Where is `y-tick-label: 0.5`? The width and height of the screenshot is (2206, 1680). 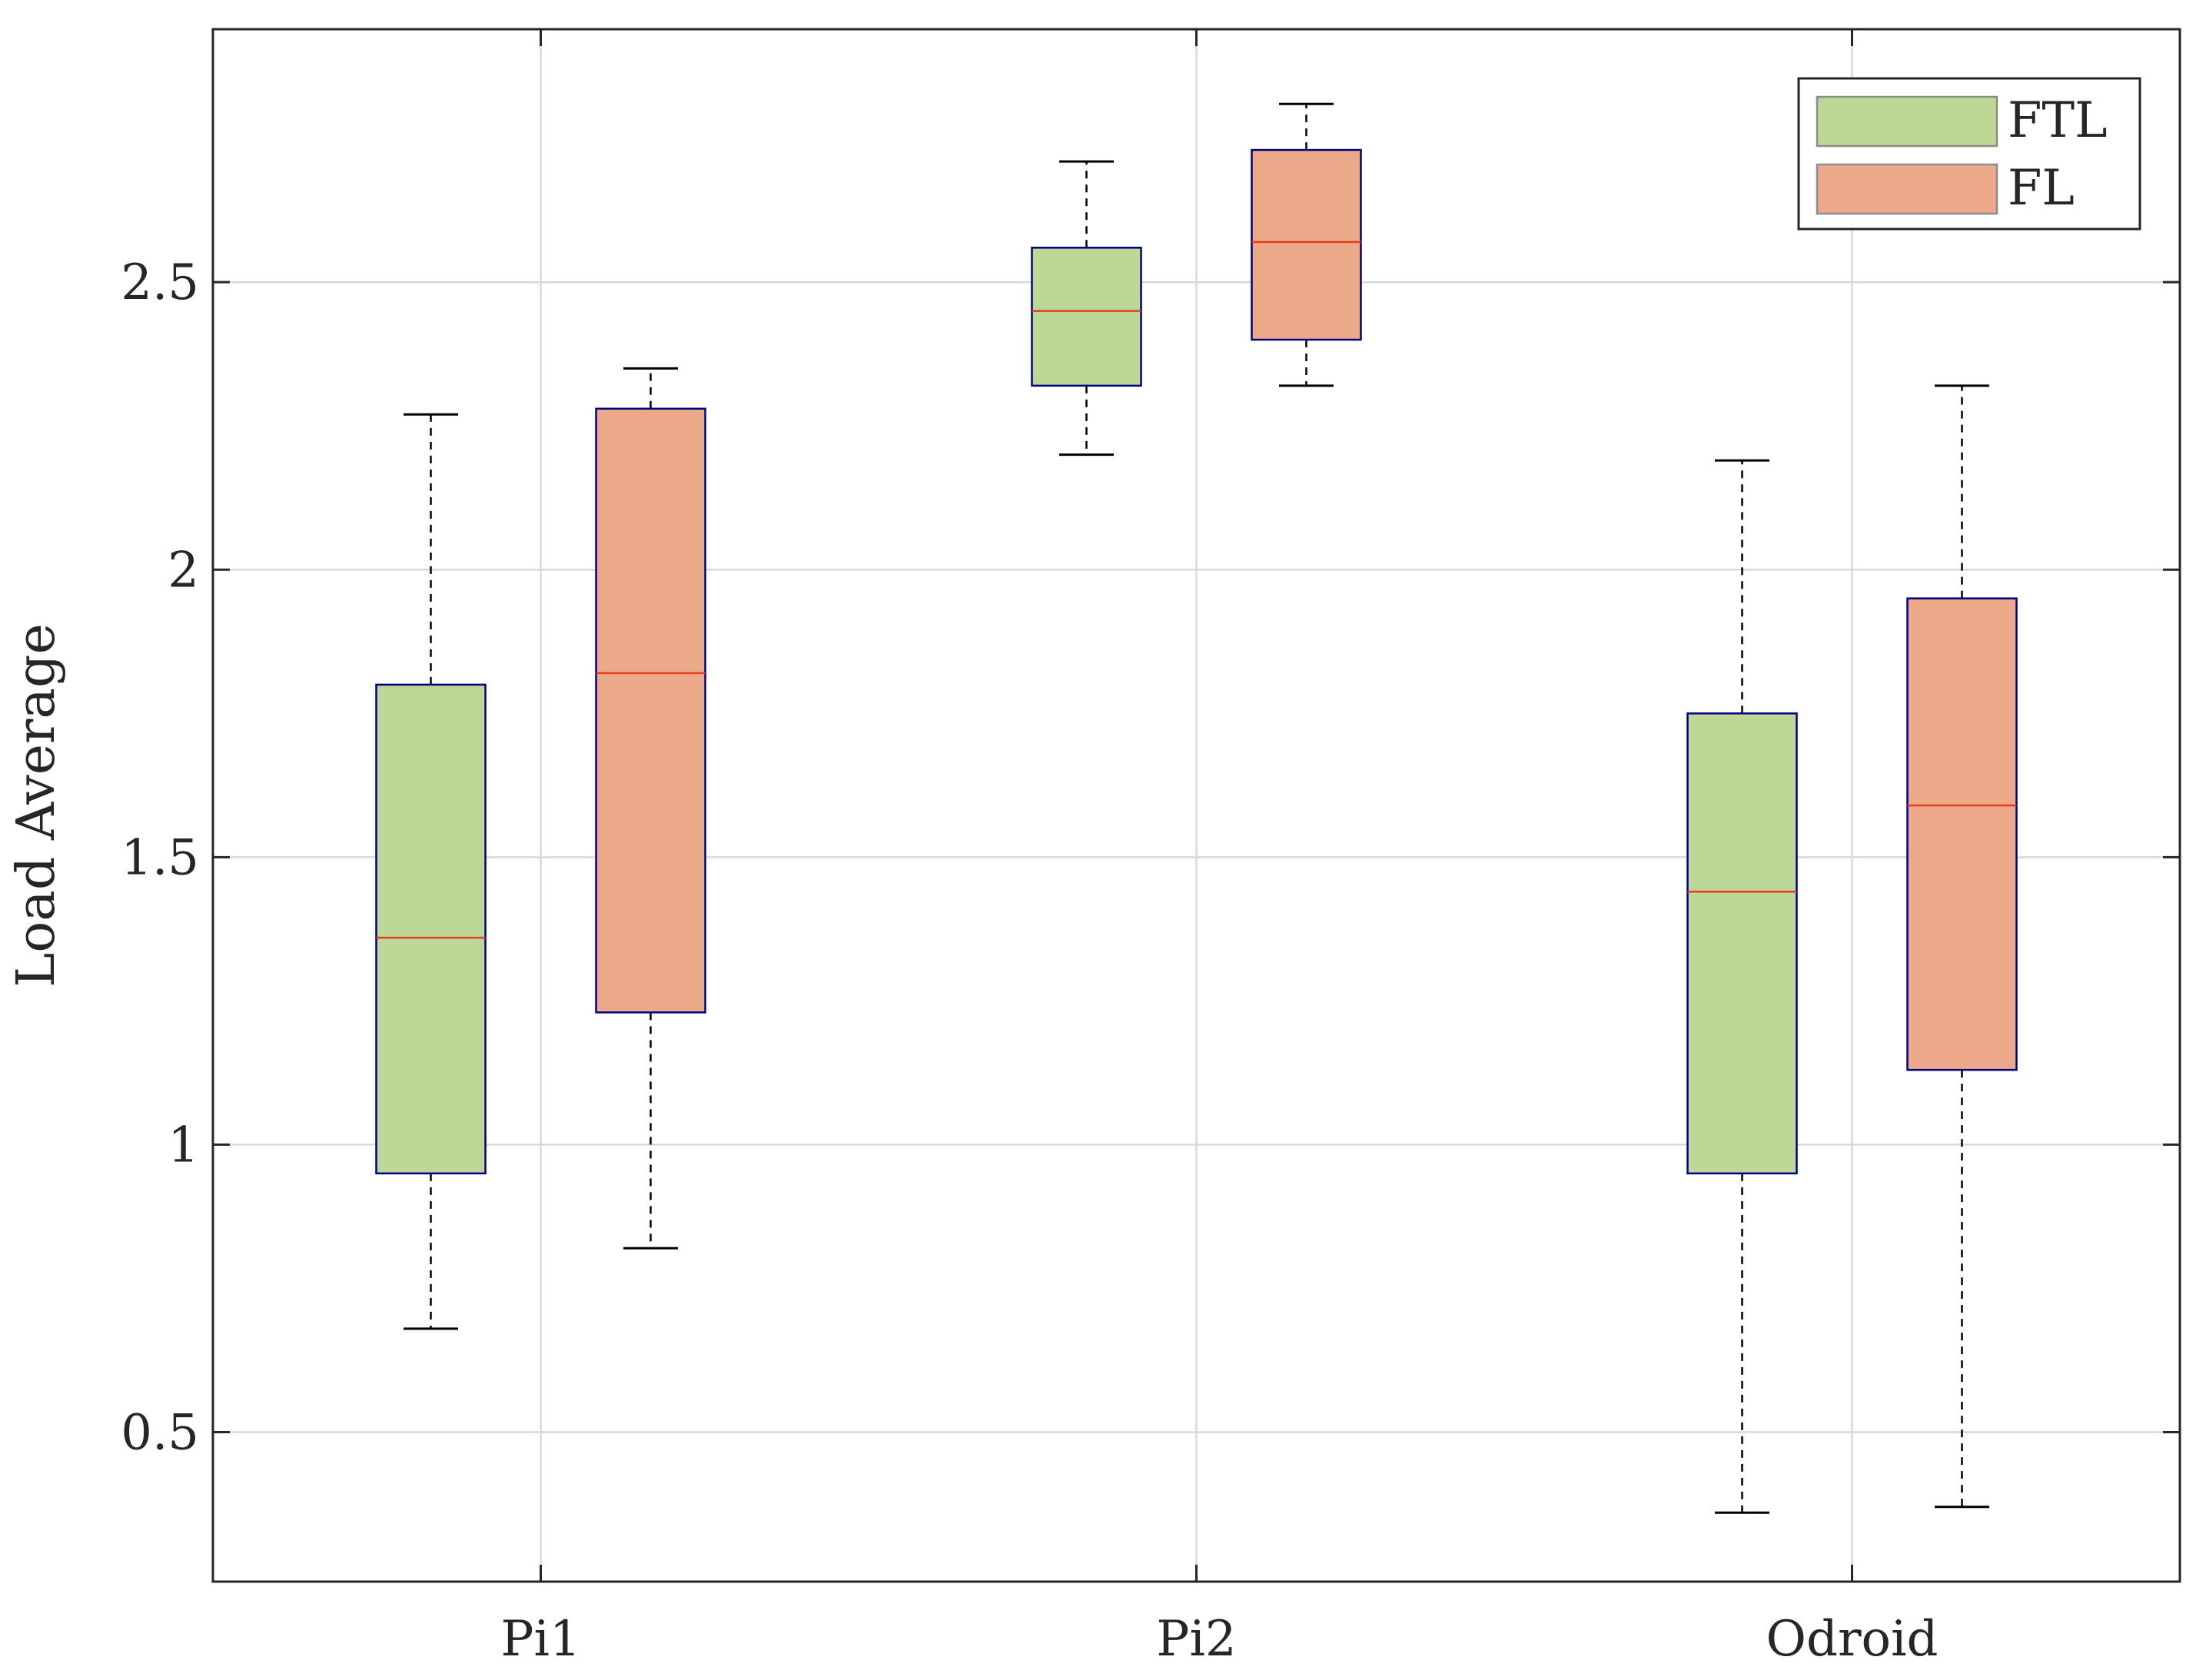
y-tick-label: 0.5 is located at coordinates (160, 1432).